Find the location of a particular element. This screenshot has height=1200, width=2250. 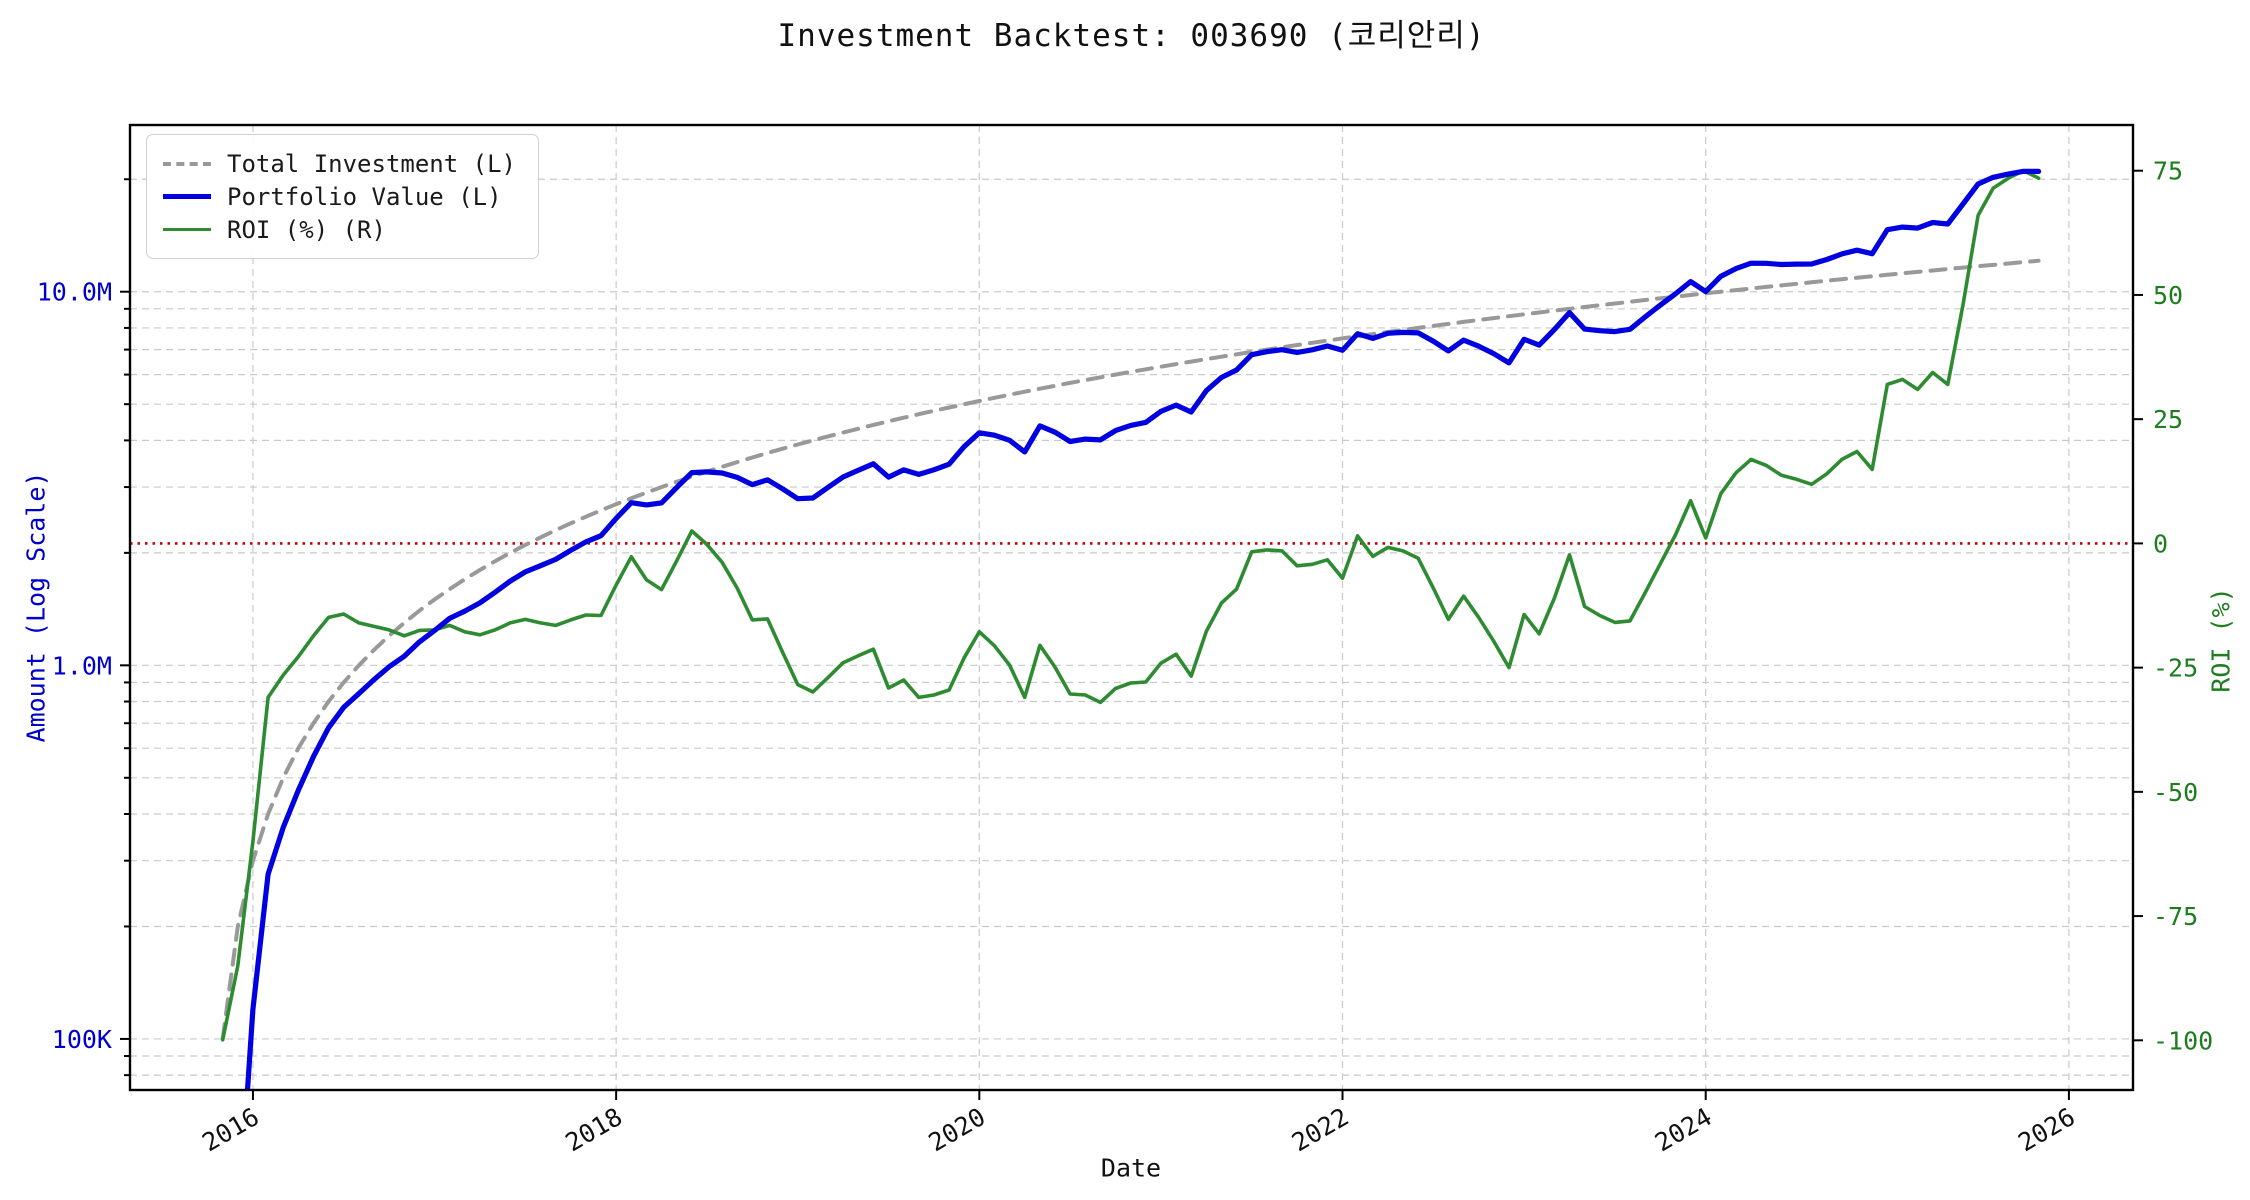

legend-item-roi: ROI (%) (R) is located at coordinates (339, 229).